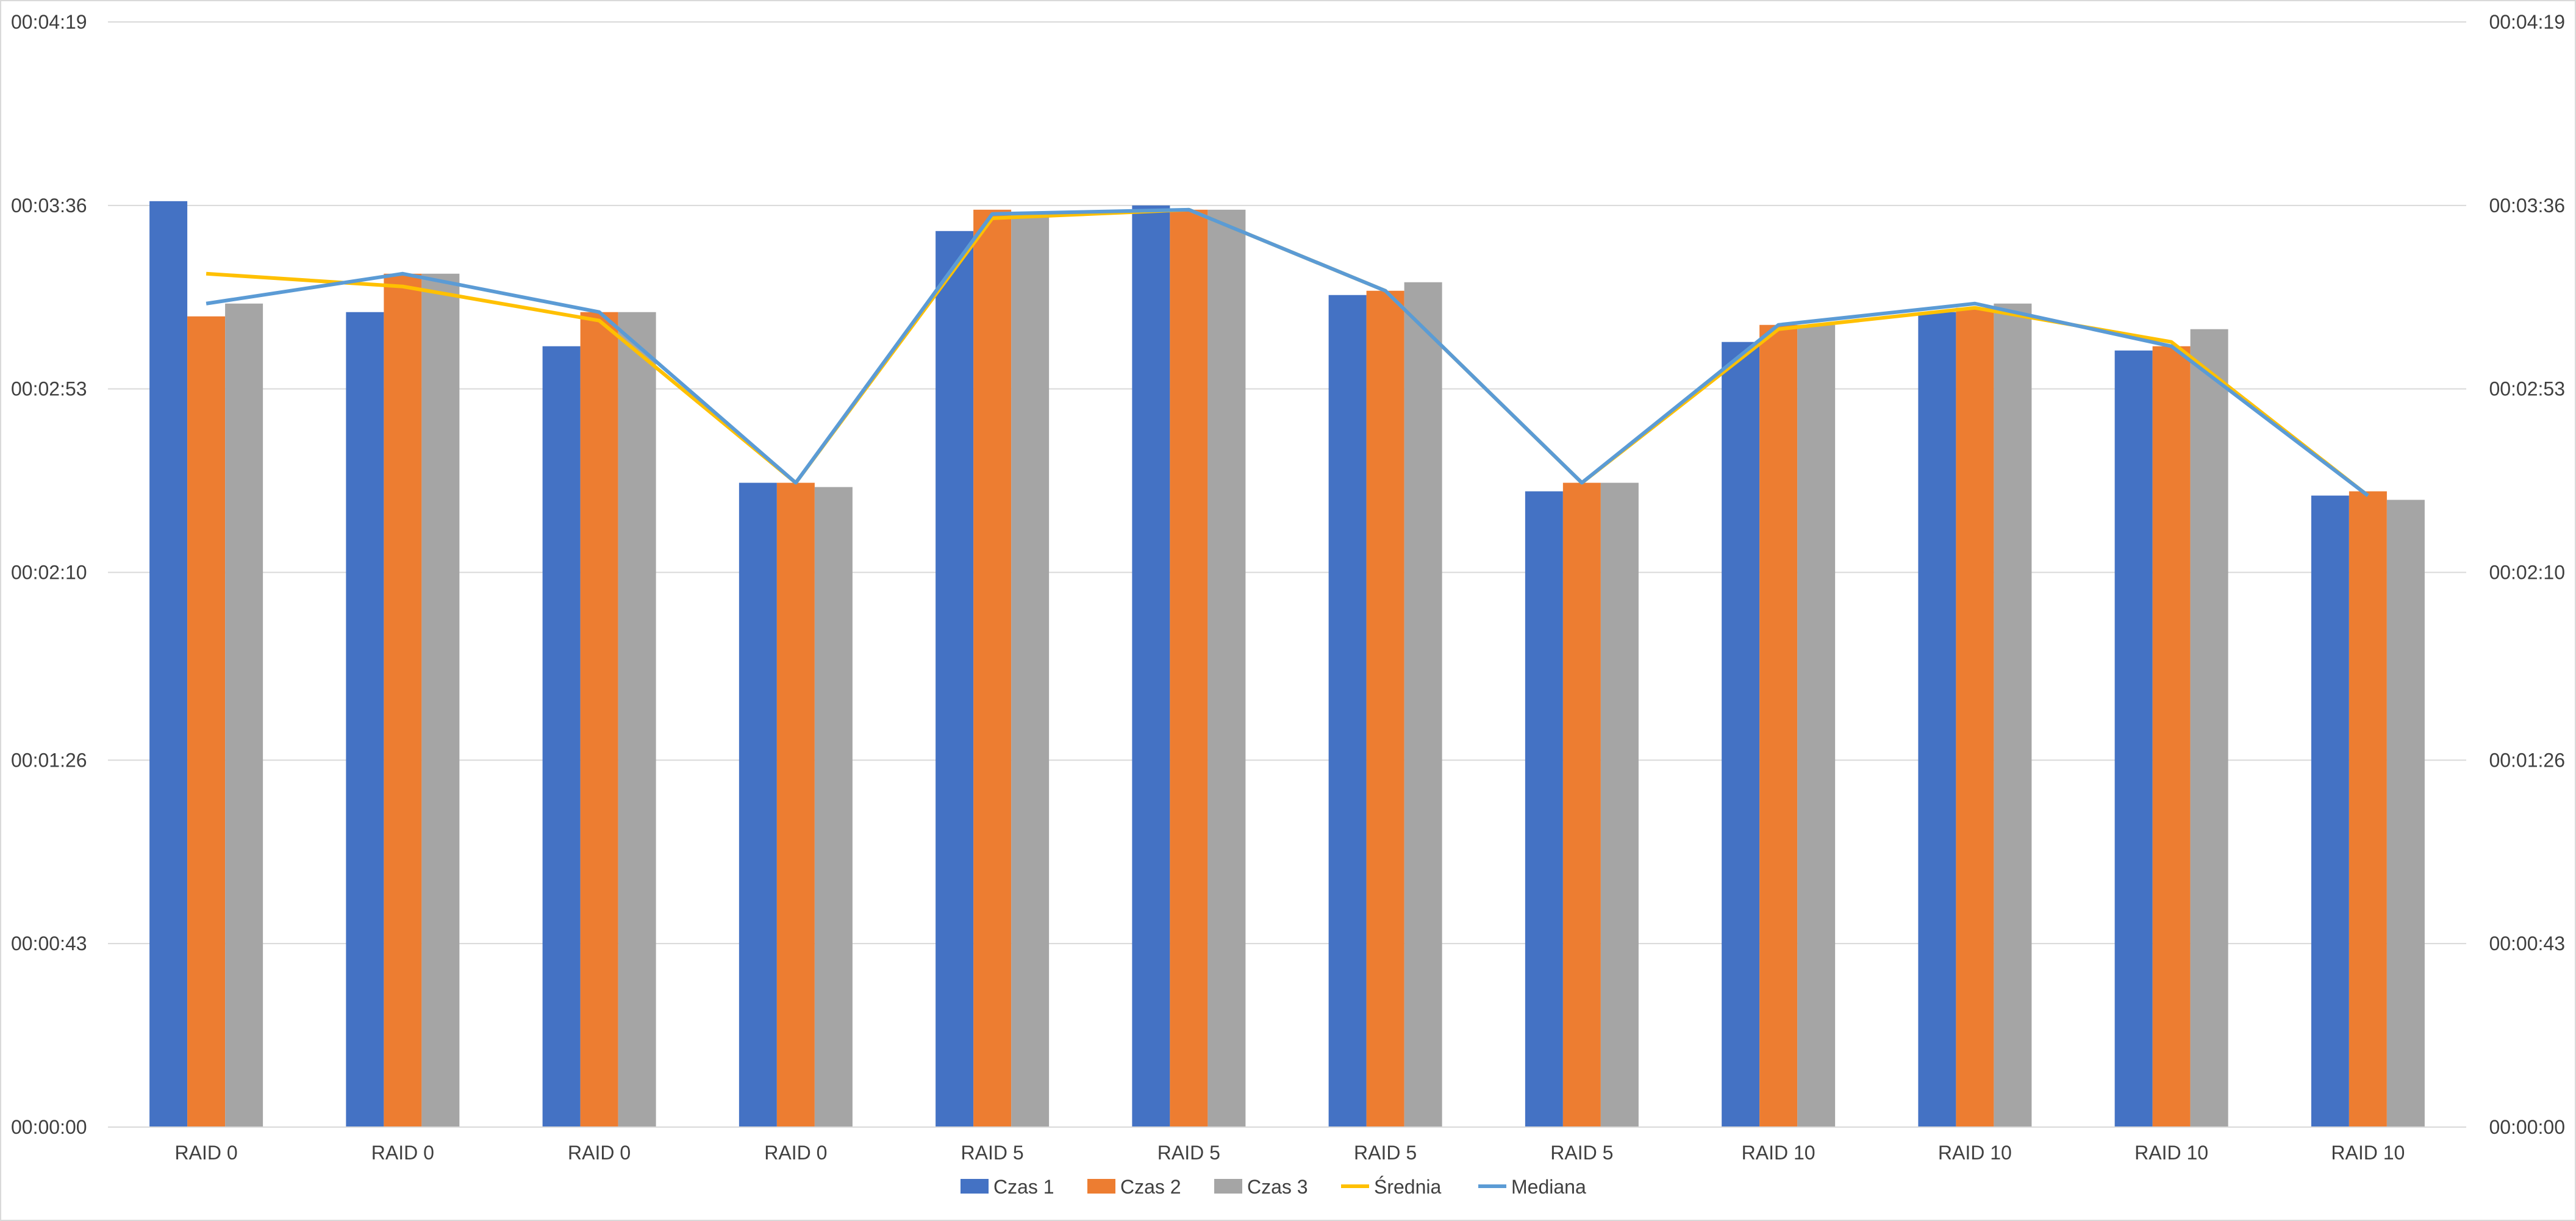 The height and width of the screenshot is (1221, 2576). I want to click on legend-entry: Czas 2, so click(1134, 1187).